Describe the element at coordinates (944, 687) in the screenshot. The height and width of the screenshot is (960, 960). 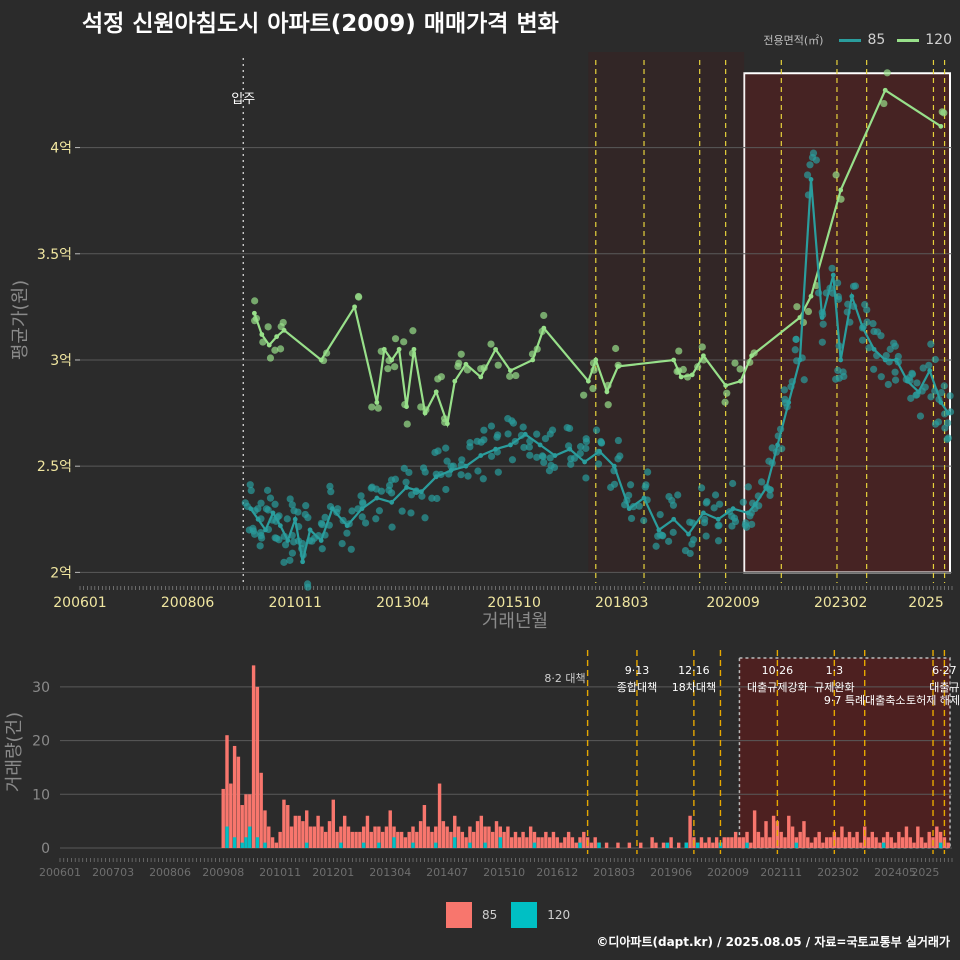
I see `event-label-name: 대출규` at that location.